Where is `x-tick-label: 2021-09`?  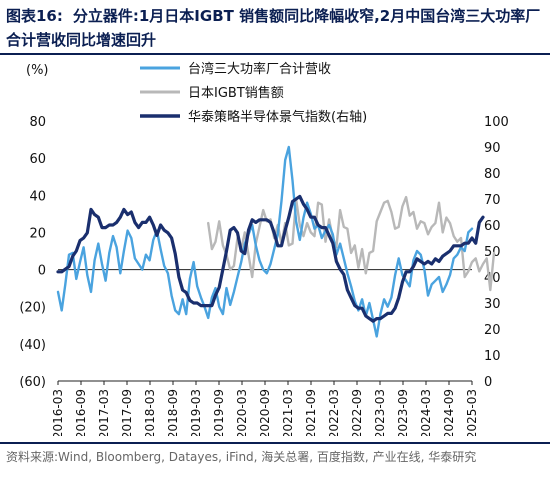
x-tick-label: 2021-09 is located at coordinates (311, 412).